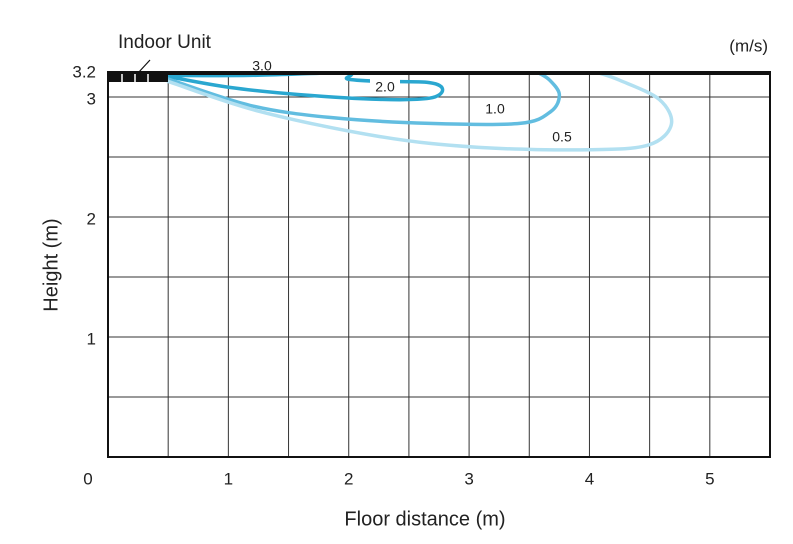 The width and height of the screenshot is (793, 544). I want to click on x-axis-title: Floor distance (m), so click(424, 519).